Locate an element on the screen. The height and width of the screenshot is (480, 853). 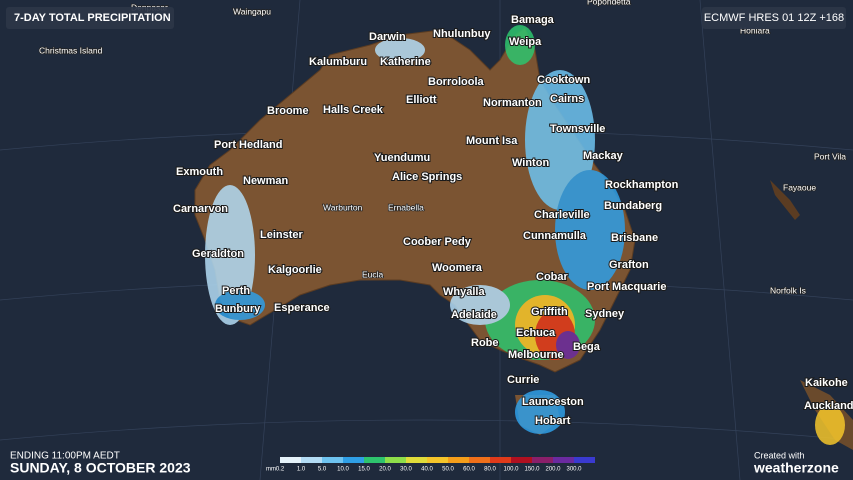
legend-label: 0.2 is located at coordinates (280, 470).